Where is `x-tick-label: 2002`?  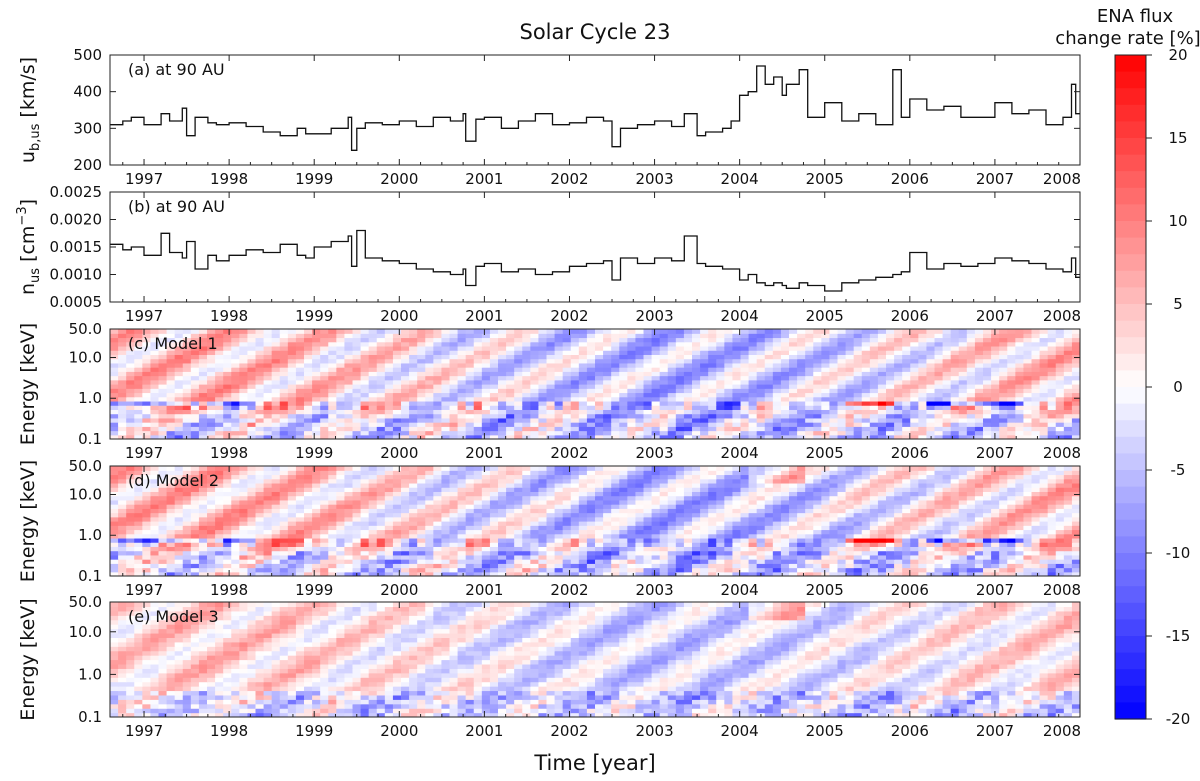 x-tick-label: 2002 is located at coordinates (569, 316).